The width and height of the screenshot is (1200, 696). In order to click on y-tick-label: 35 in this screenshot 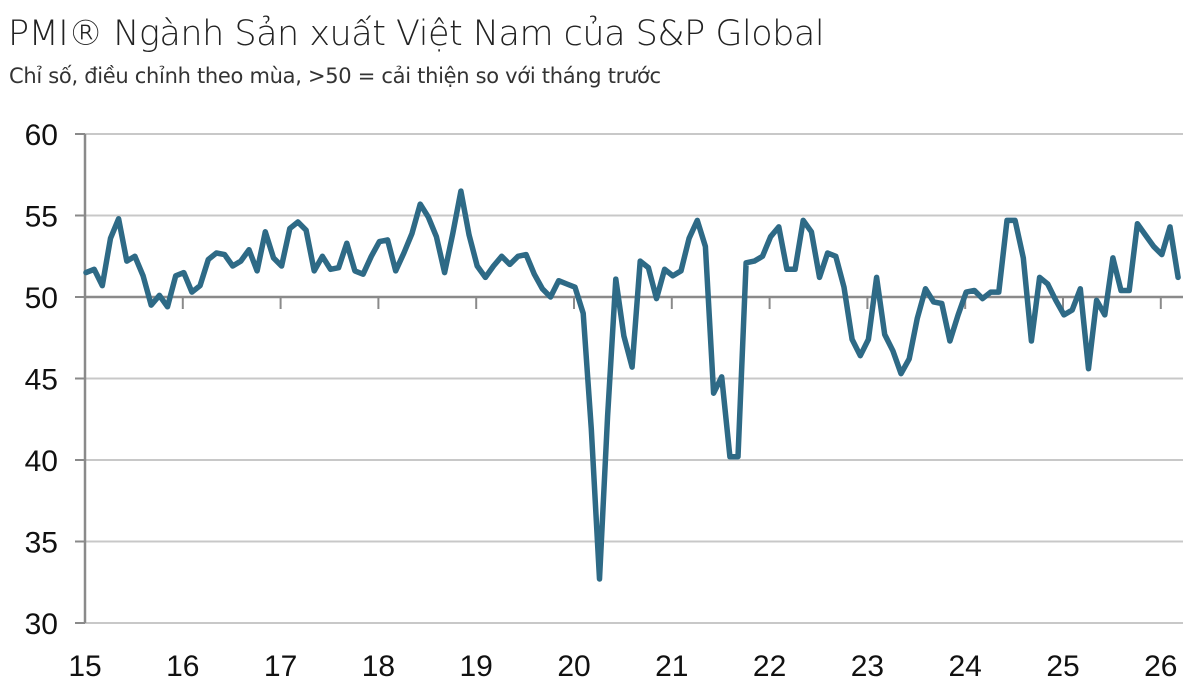, I will do `click(41, 543)`.